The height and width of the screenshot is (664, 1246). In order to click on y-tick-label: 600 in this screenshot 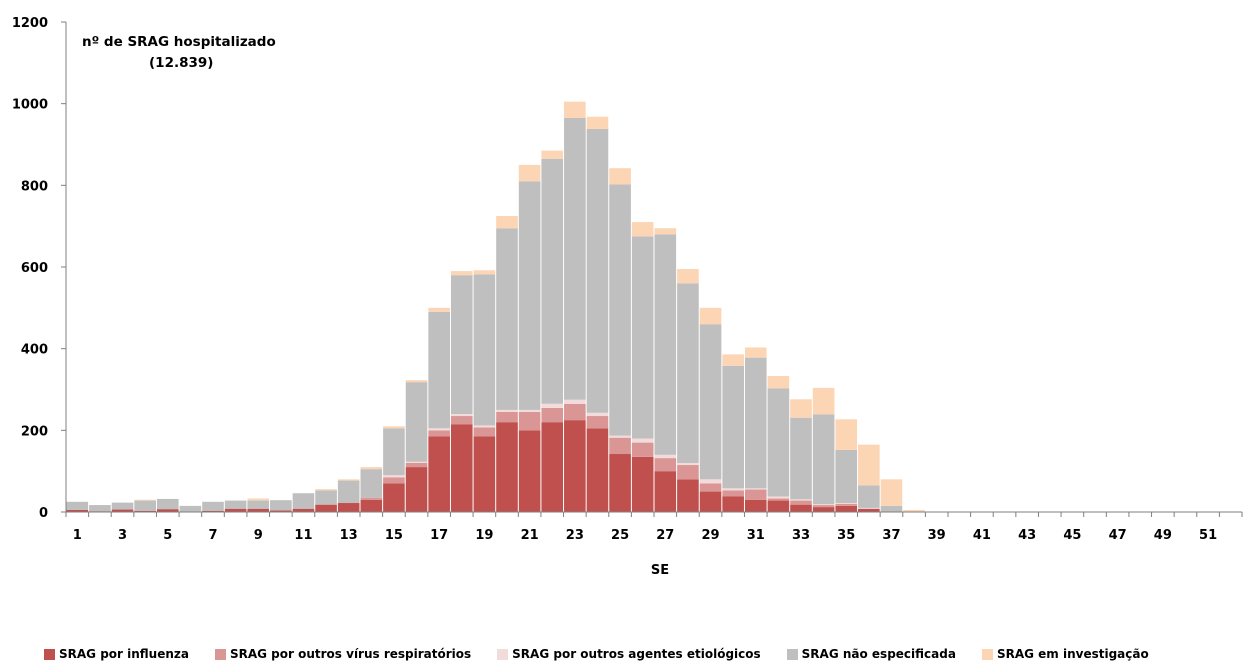, I will do `click(34, 268)`.